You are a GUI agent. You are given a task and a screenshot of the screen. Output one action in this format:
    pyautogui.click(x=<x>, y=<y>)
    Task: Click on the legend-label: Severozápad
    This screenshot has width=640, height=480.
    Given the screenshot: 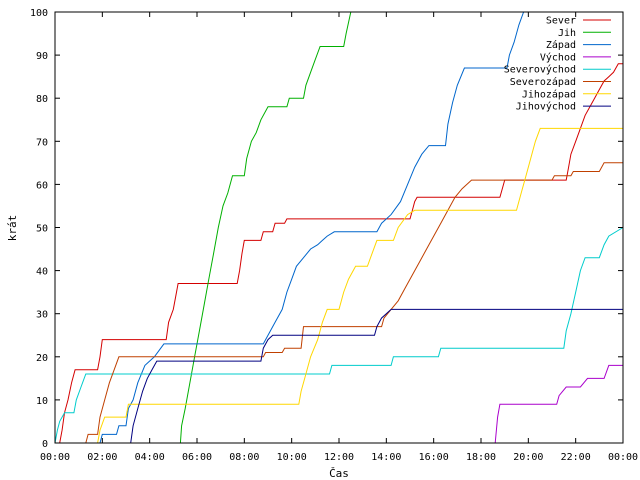 What is the action you would take?
    pyautogui.click(x=543, y=82)
    